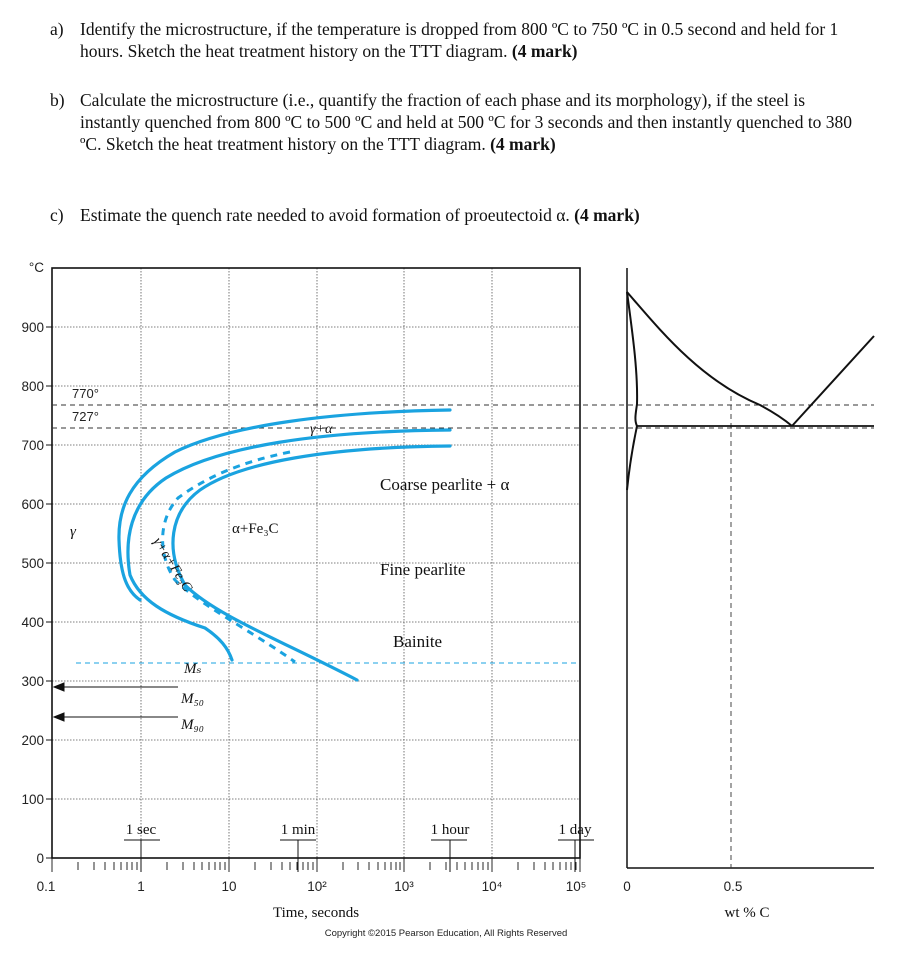  Describe the element at coordinates (255, 529) in the screenshot. I see `label-alpha-fe3c: α+Fe₃C` at that location.